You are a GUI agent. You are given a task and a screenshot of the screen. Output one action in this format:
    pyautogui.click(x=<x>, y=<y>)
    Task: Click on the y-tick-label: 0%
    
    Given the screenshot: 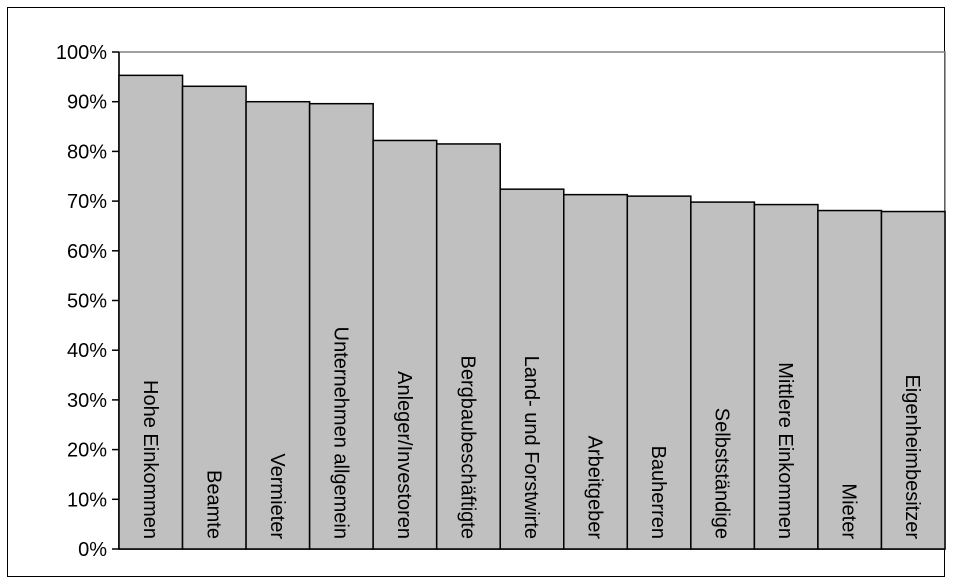 What is the action you would take?
    pyautogui.click(x=92, y=550)
    